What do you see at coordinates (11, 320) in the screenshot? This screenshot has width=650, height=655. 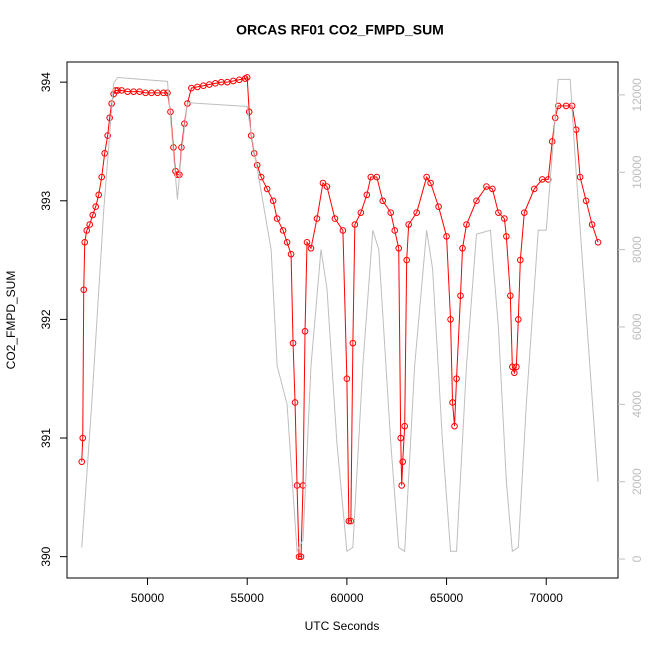 I see `y-axis-label: CO2_FMPD_SUM` at bounding box center [11, 320].